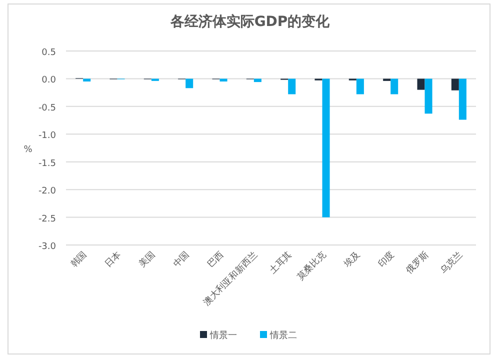 This screenshot has width=500, height=362. I want to click on x-tick-label: 埃及, so click(352, 260).